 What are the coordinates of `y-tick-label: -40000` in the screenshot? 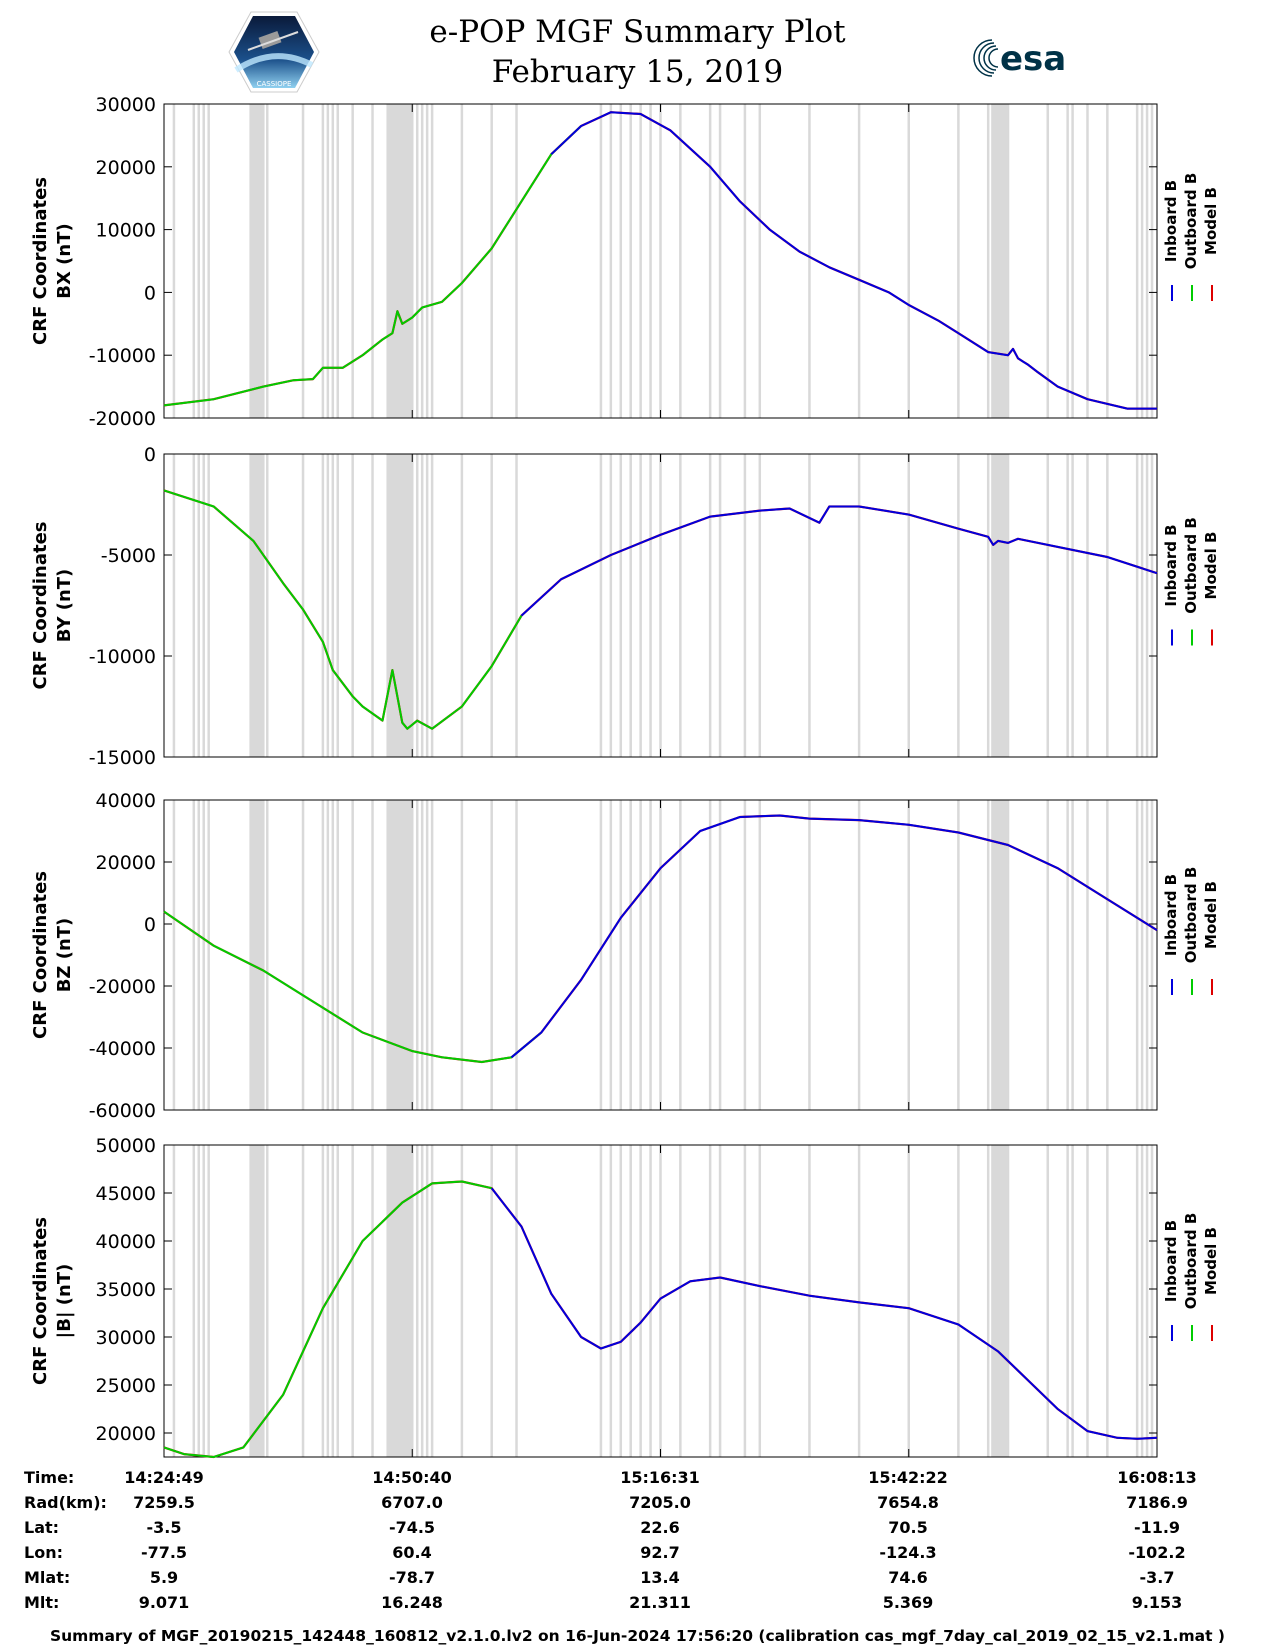 It's located at (122, 1049).